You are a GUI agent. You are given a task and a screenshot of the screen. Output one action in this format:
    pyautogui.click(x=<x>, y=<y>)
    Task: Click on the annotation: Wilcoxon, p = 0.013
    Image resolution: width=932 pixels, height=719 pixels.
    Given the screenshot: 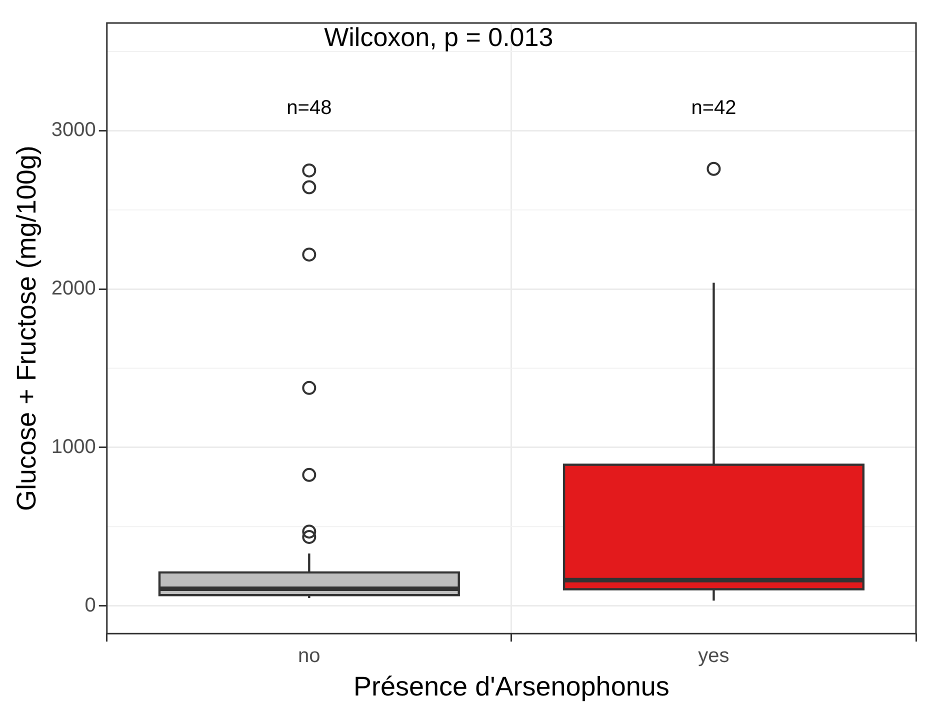 What is the action you would take?
    pyautogui.click(x=439, y=37)
    